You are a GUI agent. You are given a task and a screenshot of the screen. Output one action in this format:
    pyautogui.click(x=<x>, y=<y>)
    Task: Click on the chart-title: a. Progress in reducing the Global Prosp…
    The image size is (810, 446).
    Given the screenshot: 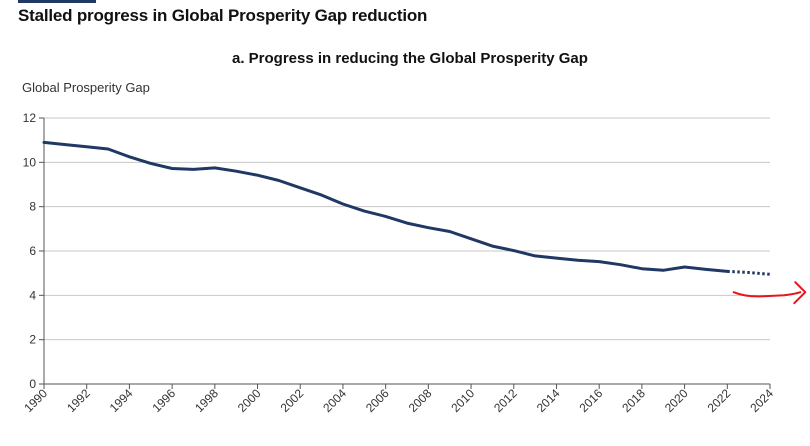 What is the action you would take?
    pyautogui.click(x=410, y=58)
    